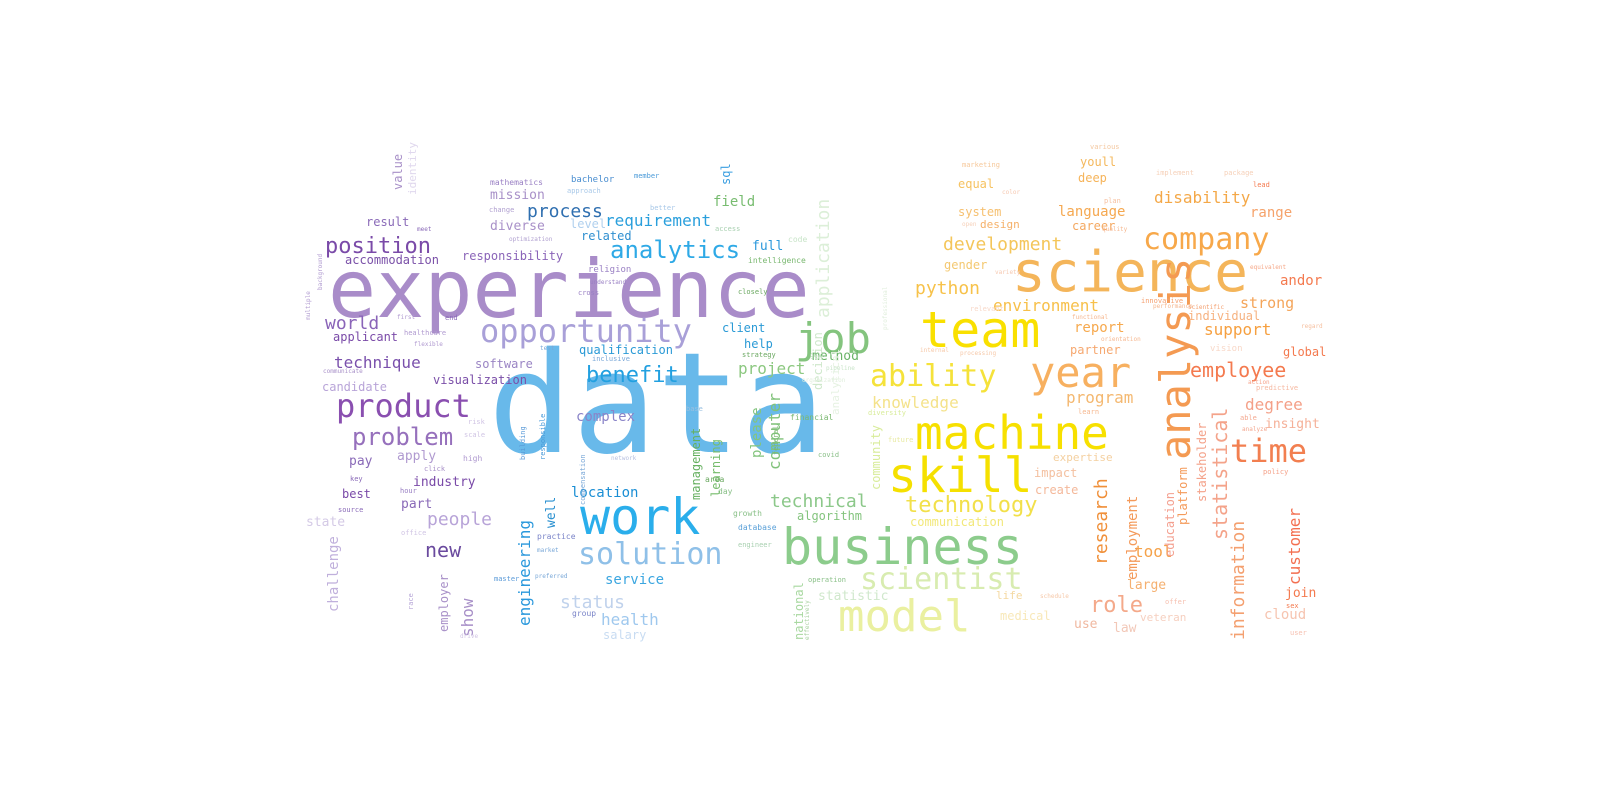 The width and height of the screenshot is (1600, 800). What do you see at coordinates (1163, 617) in the screenshot?
I see `cloud-word-veteran: veteran` at bounding box center [1163, 617].